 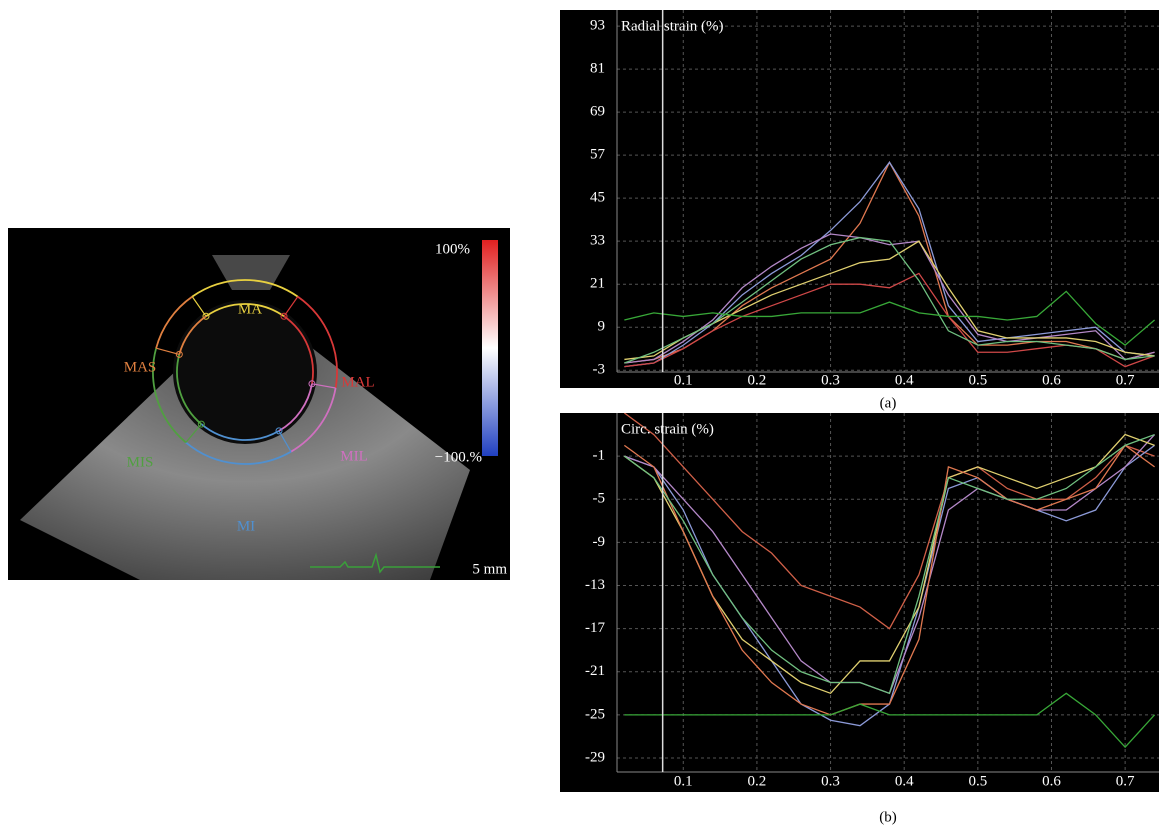 What do you see at coordinates (458, 457) in the screenshot?
I see `scale-min: −100.%` at bounding box center [458, 457].